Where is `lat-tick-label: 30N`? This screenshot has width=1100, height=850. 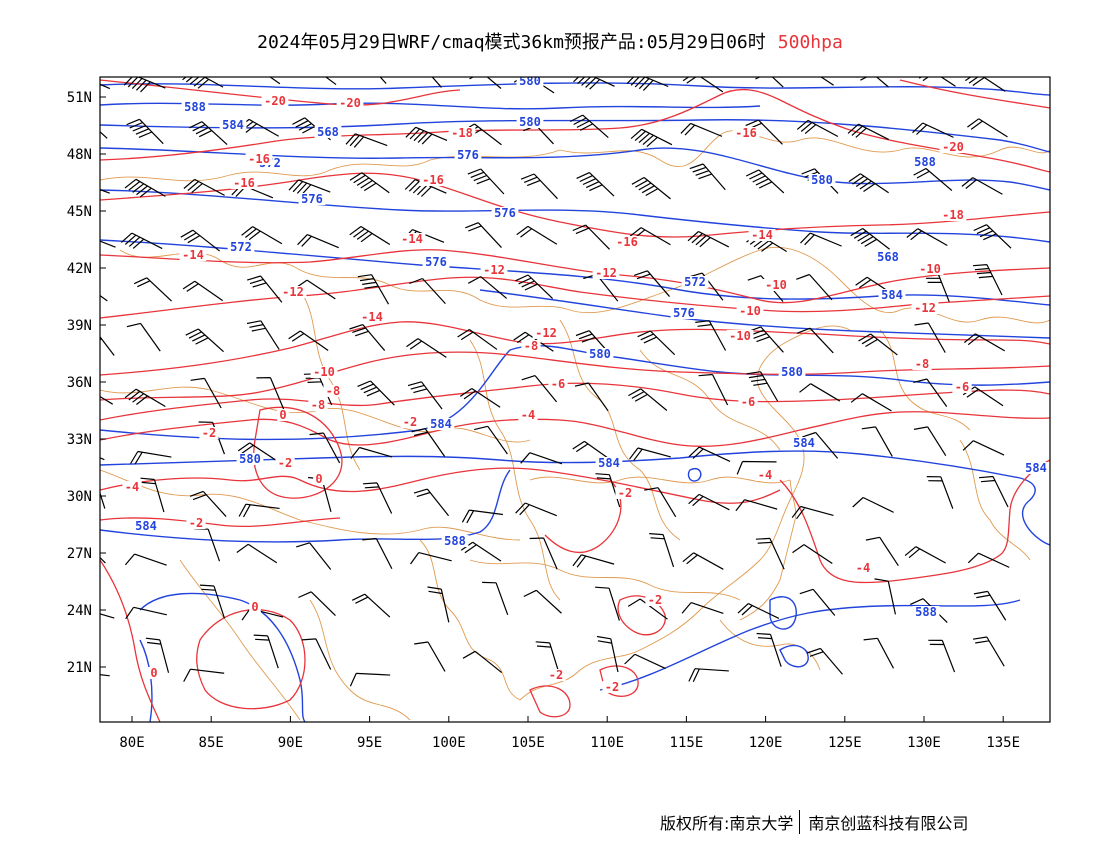
lat-tick-label: 30N is located at coordinates (79, 497).